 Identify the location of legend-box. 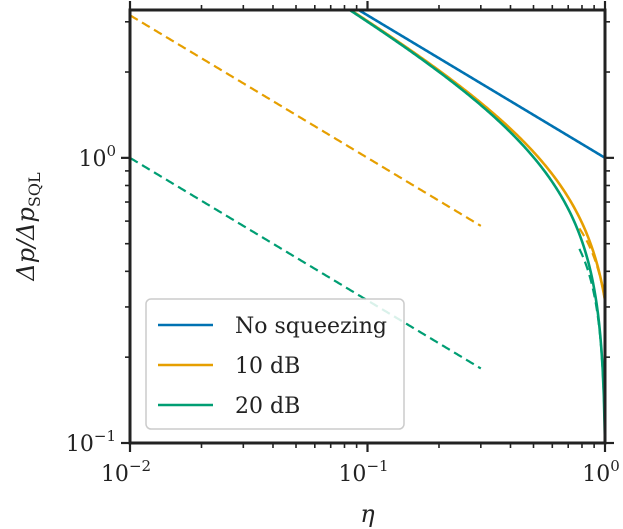
(275, 364).